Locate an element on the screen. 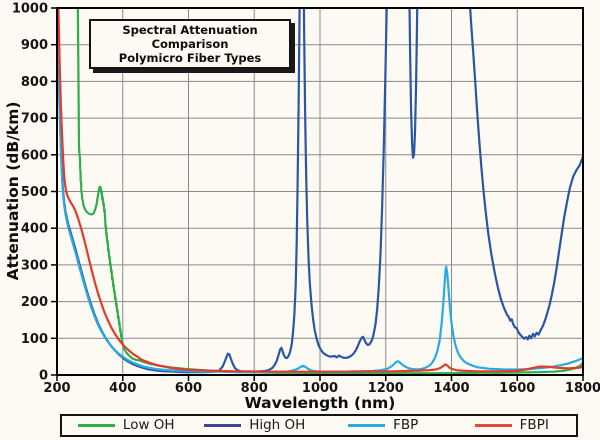 The image size is (600, 440). x-tick-label: 1200 is located at coordinates (386, 388).